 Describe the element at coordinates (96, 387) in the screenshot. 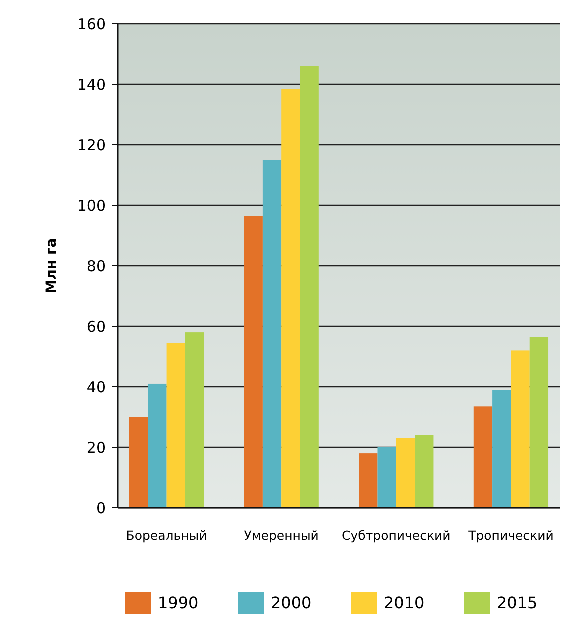

I see `y-tick-label: 40` at that location.